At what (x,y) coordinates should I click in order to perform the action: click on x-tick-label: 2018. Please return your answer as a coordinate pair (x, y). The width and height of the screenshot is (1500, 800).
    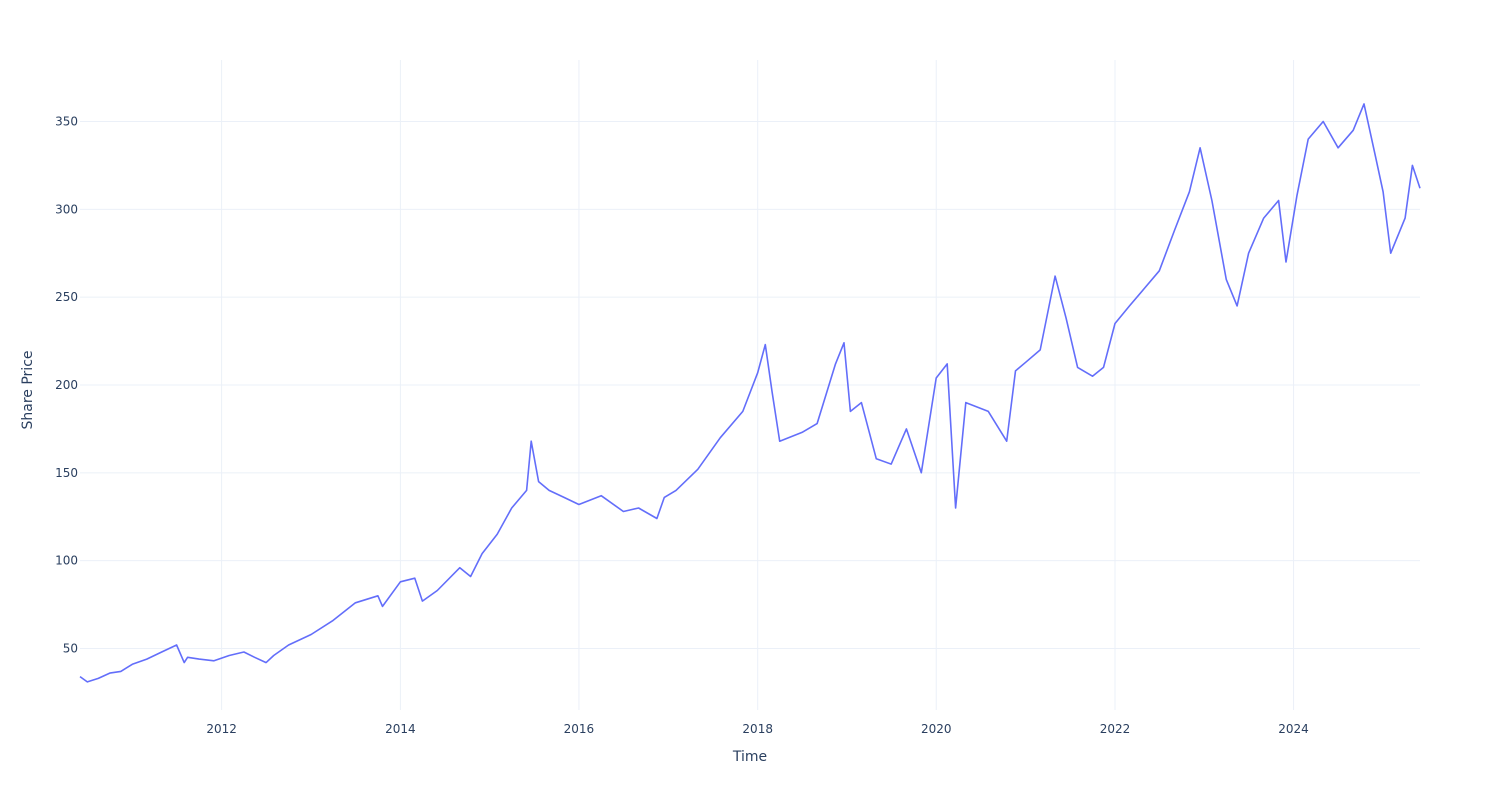
    Looking at the image, I should click on (757, 729).